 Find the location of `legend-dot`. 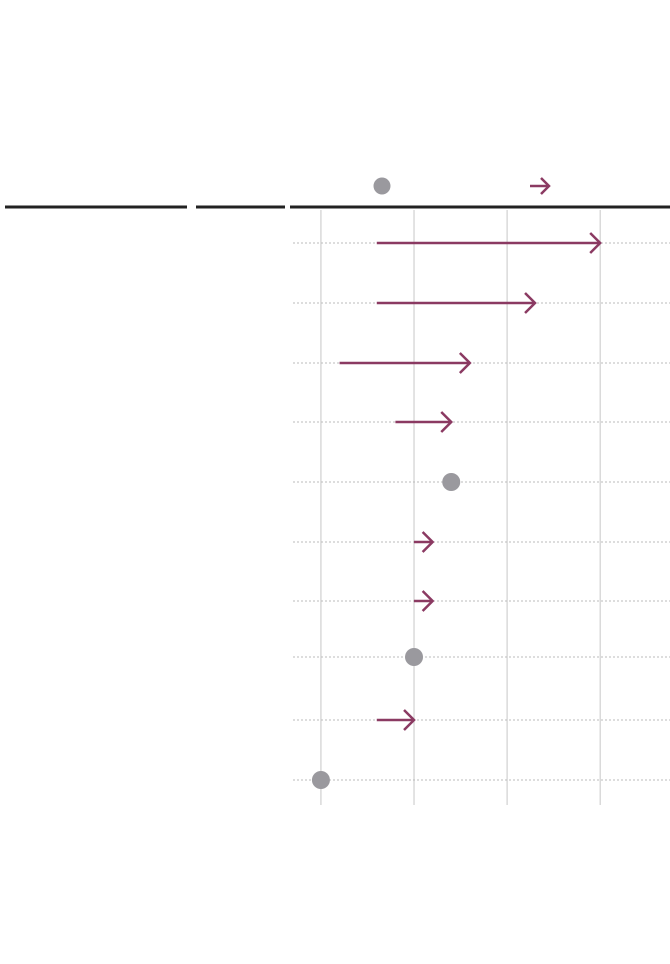

legend-dot is located at coordinates (382, 186).